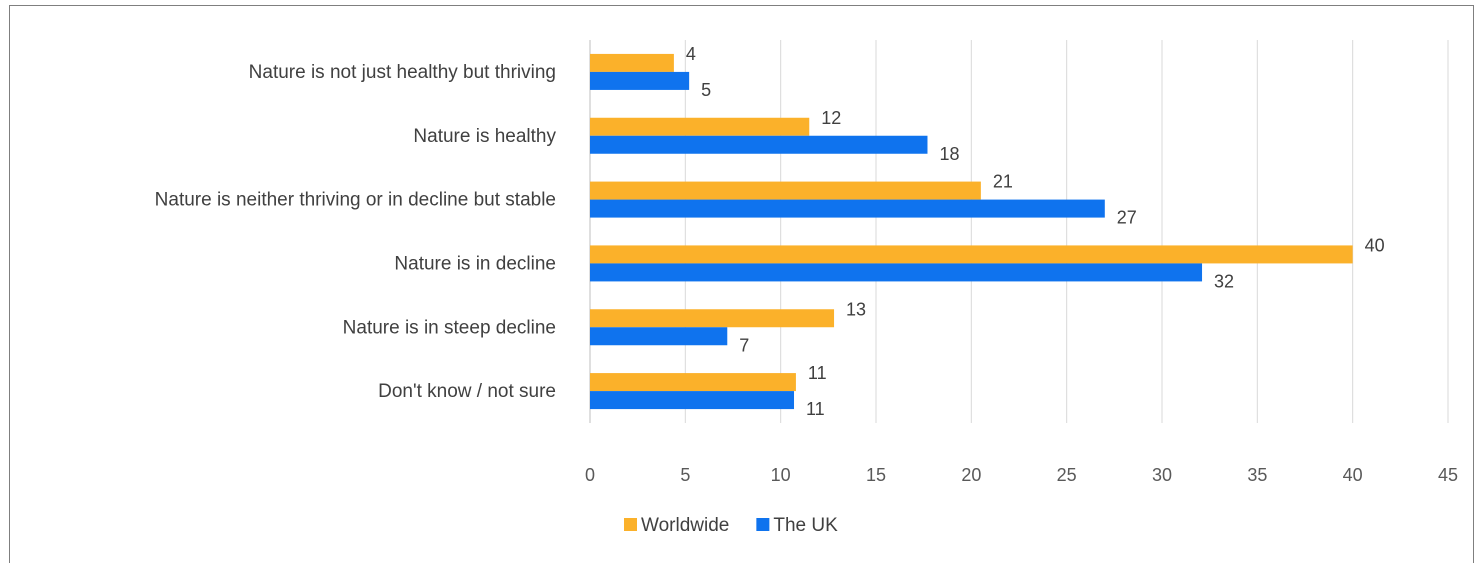  What do you see at coordinates (590, 475) in the screenshot?
I see `x-tick-label: 0` at bounding box center [590, 475].